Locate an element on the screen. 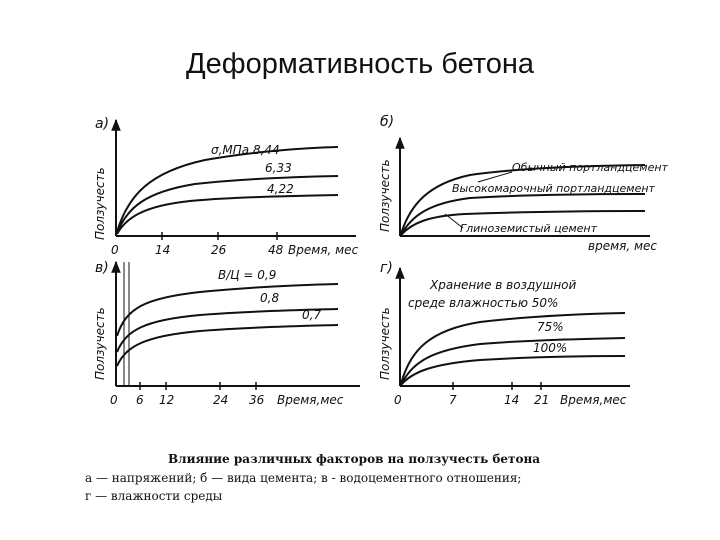 This screenshot has width=720, height=540. panel-a-xtick: 14 is located at coordinates (162, 250).